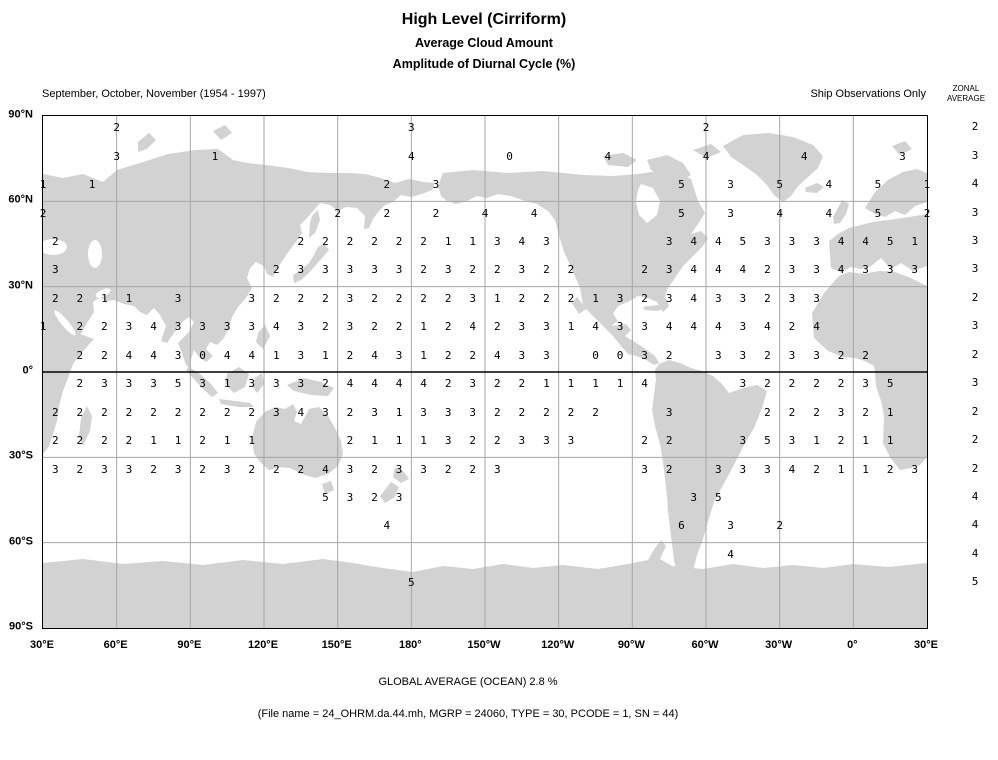 The image size is (998, 760). I want to click on map-value-35N-c33: 3, so click(448, 270).